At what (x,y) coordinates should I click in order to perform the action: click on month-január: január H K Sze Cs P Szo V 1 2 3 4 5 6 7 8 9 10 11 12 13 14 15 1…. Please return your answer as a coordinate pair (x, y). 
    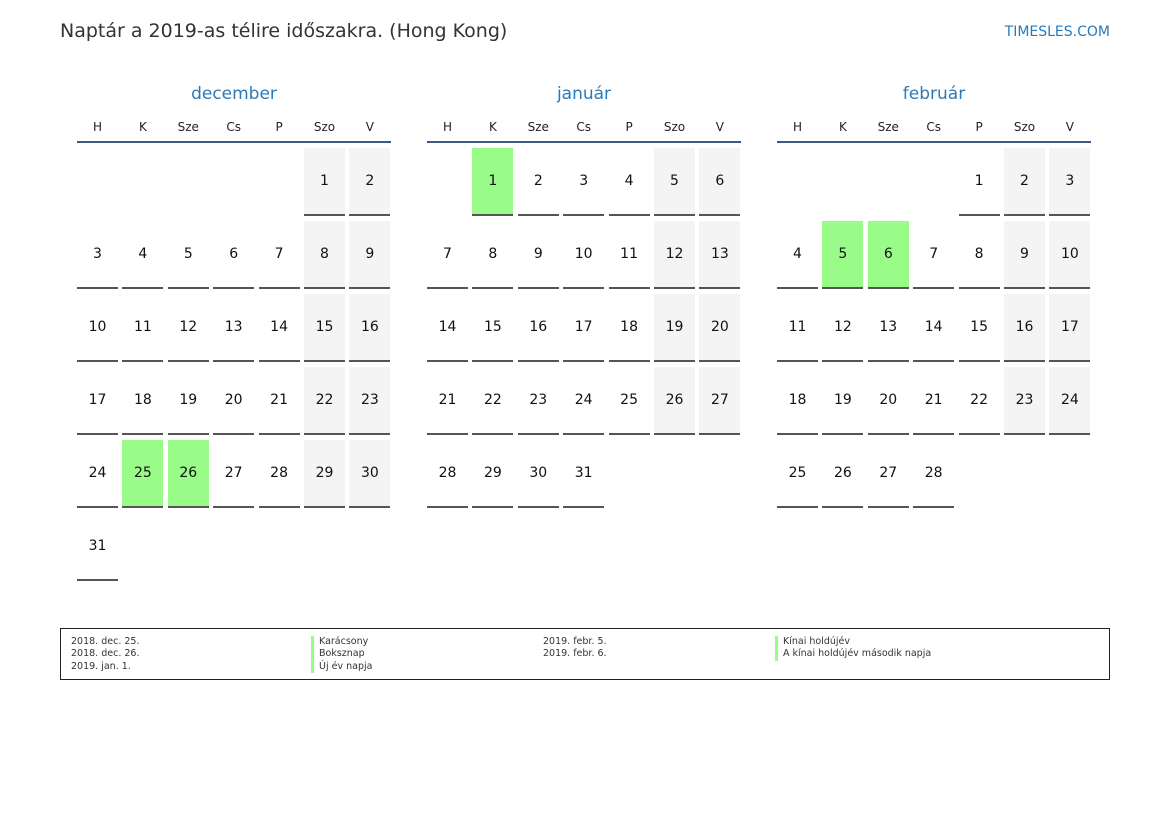
    Looking at the image, I should click on (584, 296).